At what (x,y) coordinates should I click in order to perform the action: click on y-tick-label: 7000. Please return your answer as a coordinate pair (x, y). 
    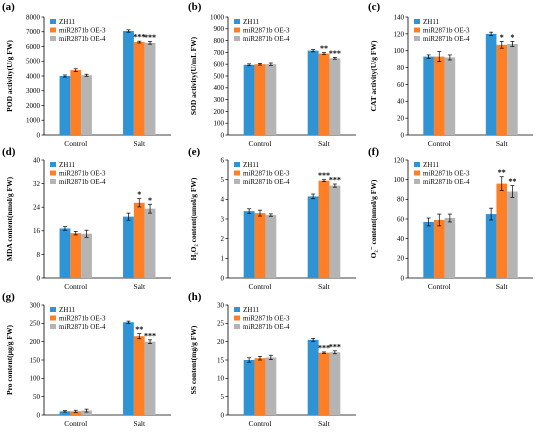
    Looking at the image, I should click on (33, 32).